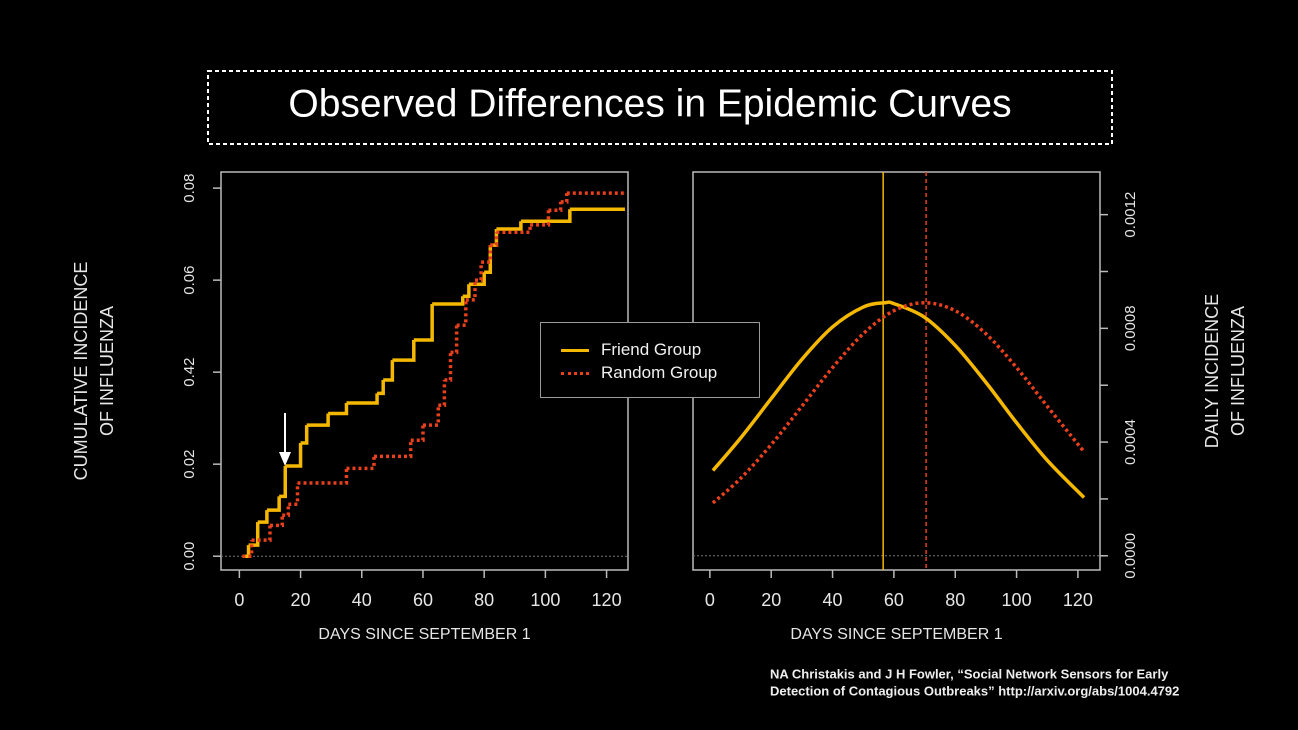 This screenshot has width=1298, height=730. I want to click on y-tick-label: 0.0008, so click(1130, 328).